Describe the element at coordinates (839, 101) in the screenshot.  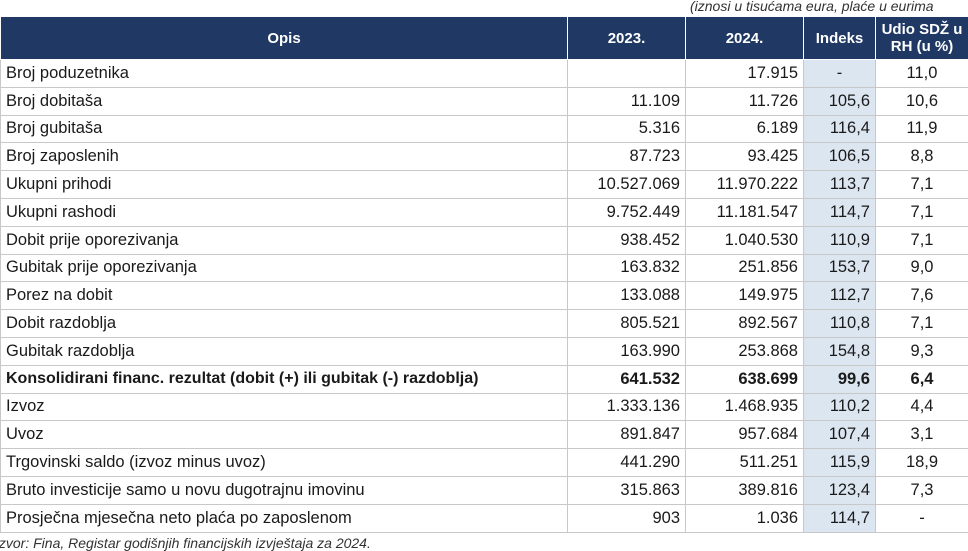
I see `value-cell: 105,6` at that location.